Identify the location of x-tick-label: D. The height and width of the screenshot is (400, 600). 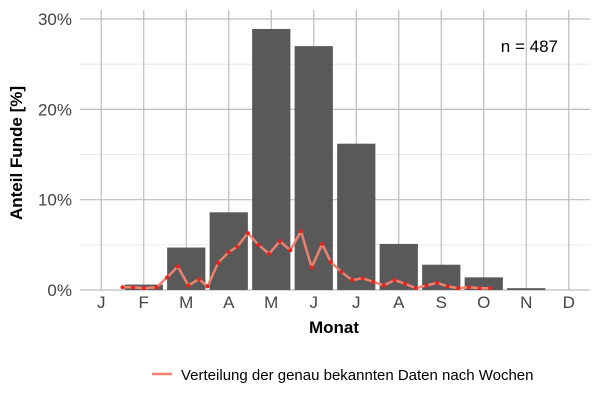
(569, 302).